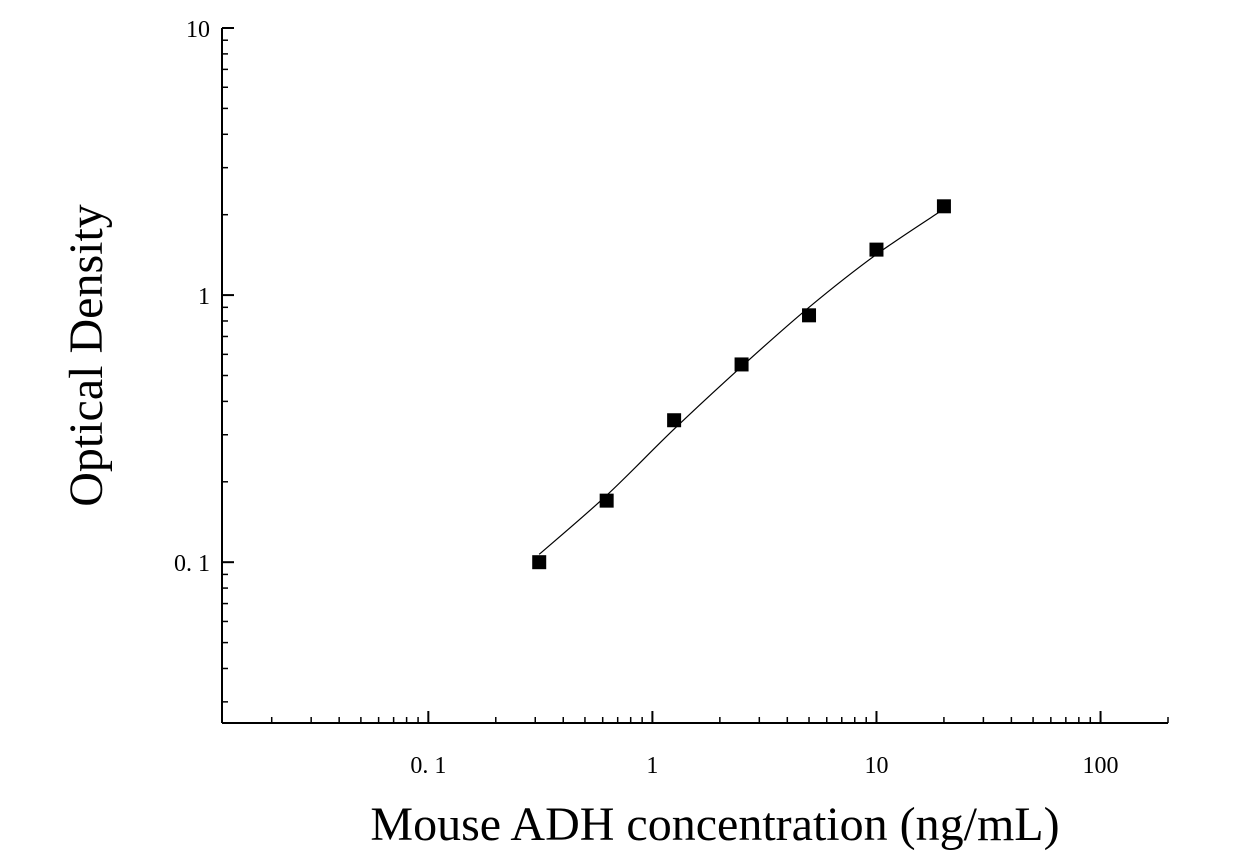  What do you see at coordinates (198, 30) in the screenshot?
I see `y-tick-label: 10` at bounding box center [198, 30].